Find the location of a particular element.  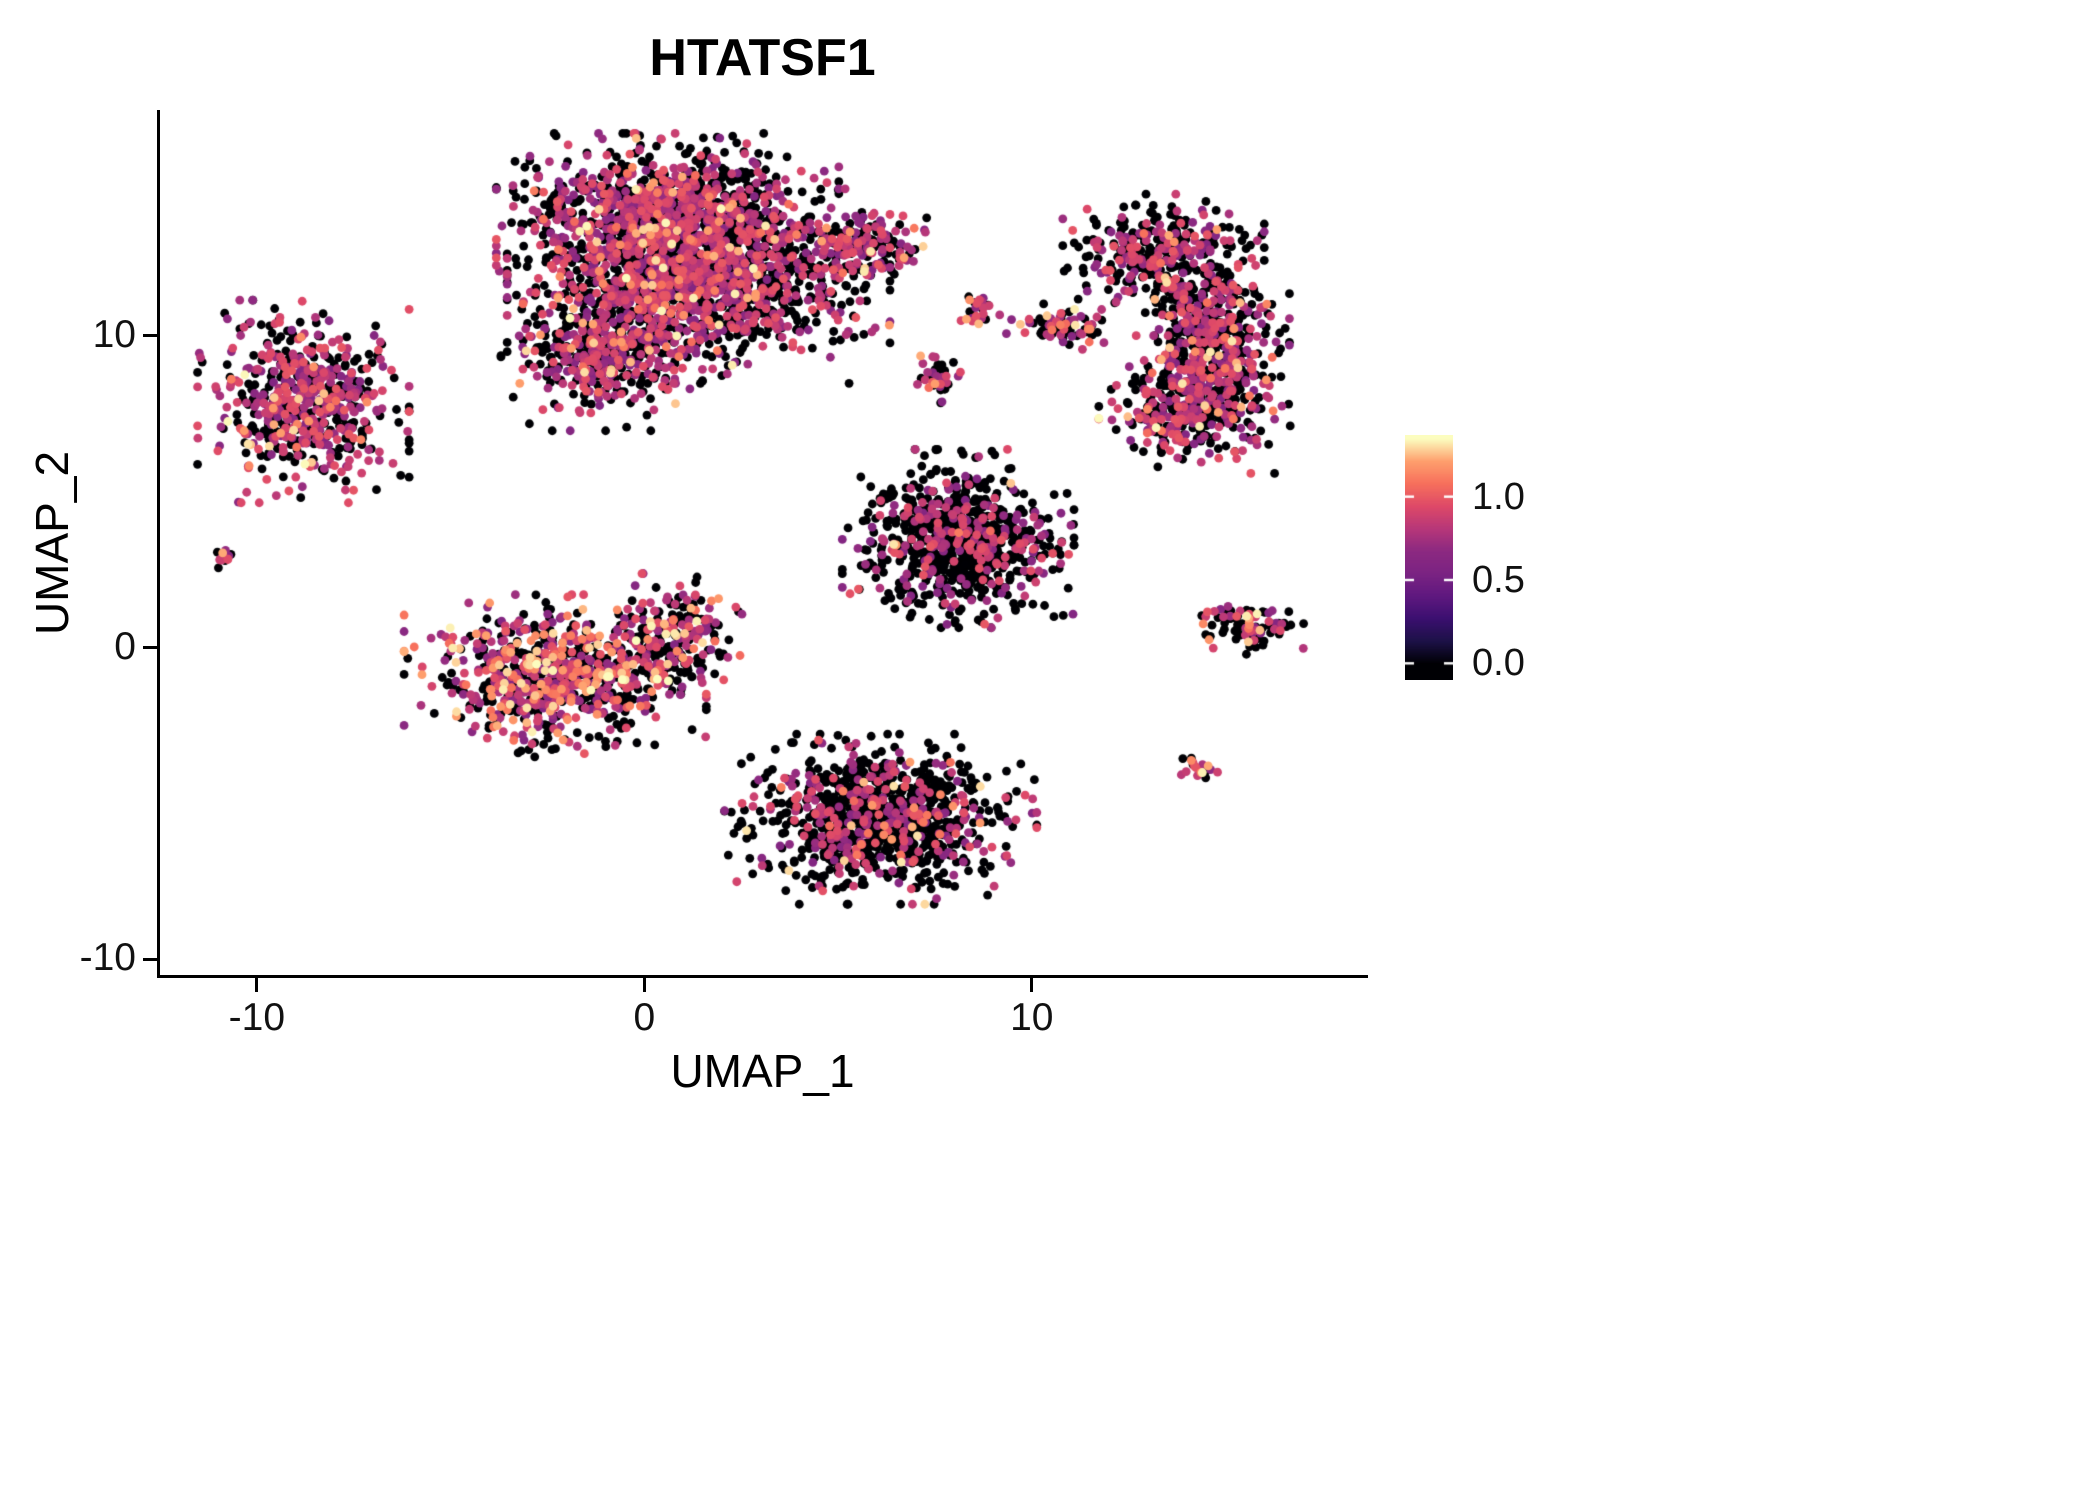

colorbar-tick-label: 0.5 is located at coordinates (1498, 580).